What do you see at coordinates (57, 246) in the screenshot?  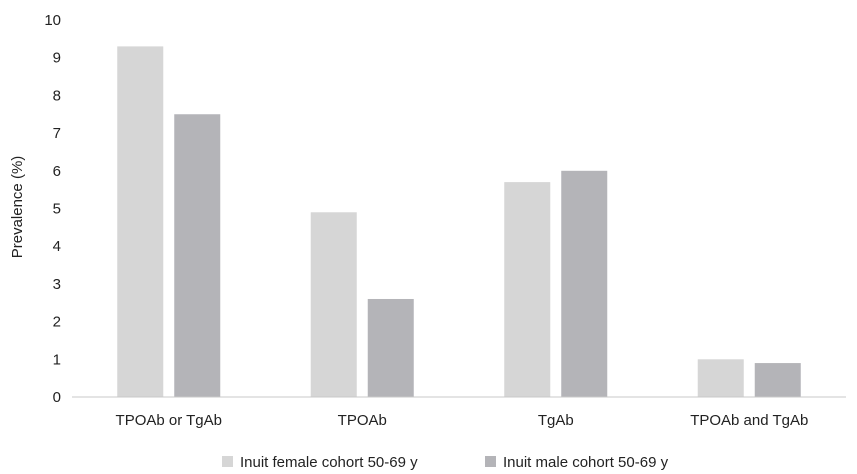 I see `y-tick-label: 4` at bounding box center [57, 246].